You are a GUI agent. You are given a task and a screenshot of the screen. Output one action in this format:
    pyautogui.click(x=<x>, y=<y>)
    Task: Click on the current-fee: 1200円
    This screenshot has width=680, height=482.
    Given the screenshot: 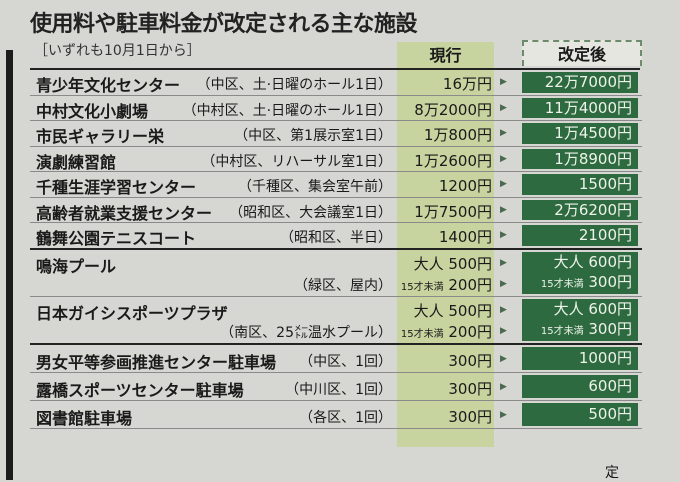 What is the action you would take?
    pyautogui.click(x=465, y=186)
    